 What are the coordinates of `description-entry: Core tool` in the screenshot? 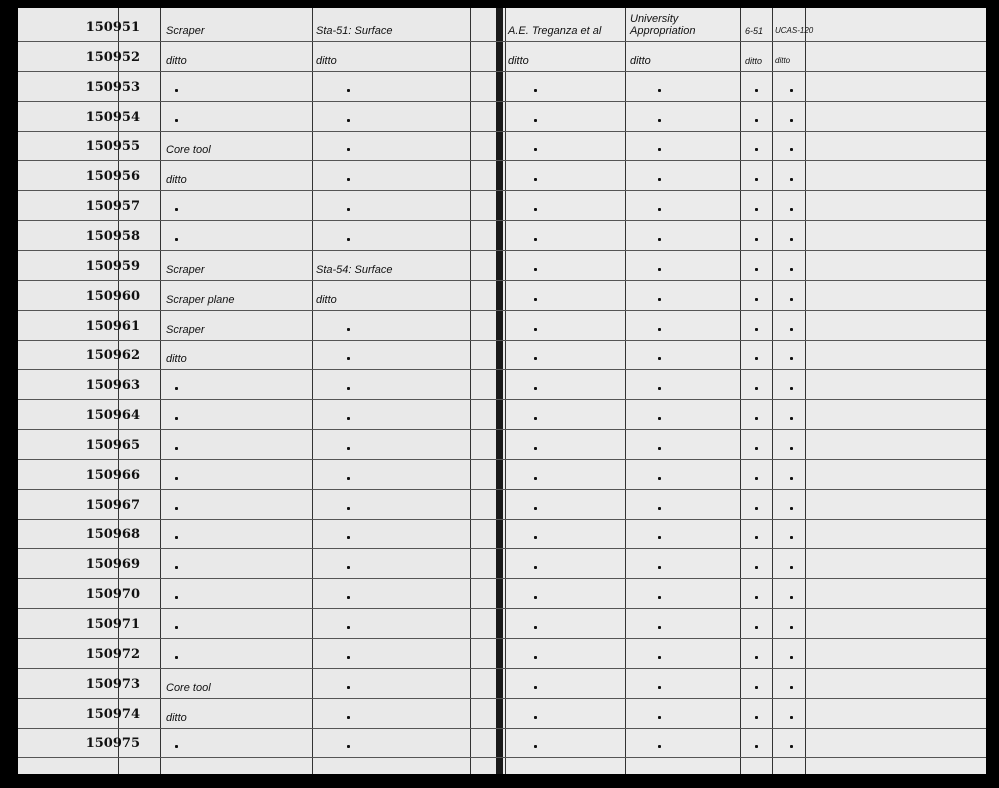 It's located at (188, 150).